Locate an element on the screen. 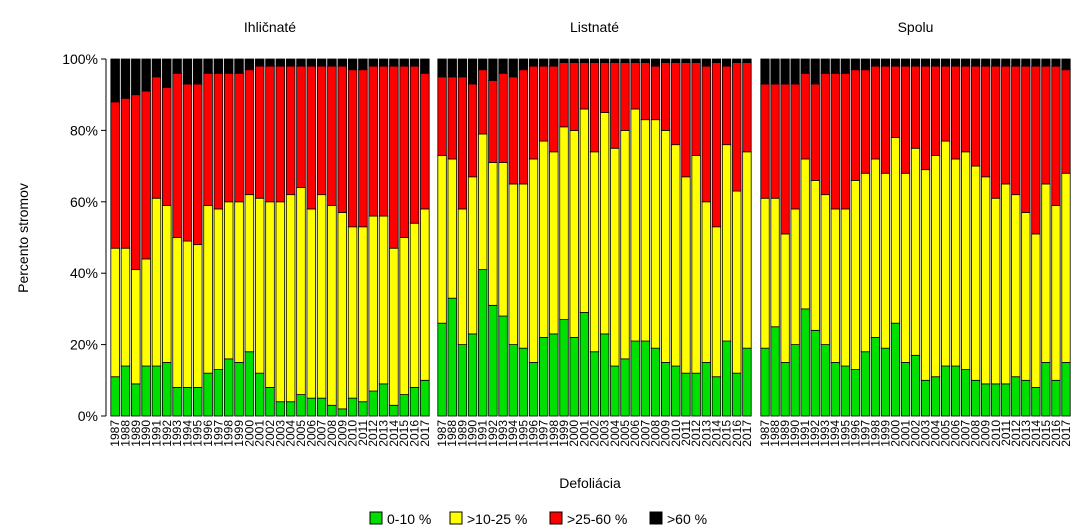 The image size is (1073, 532). x-tick-label: 1998 is located at coordinates (229, 433).